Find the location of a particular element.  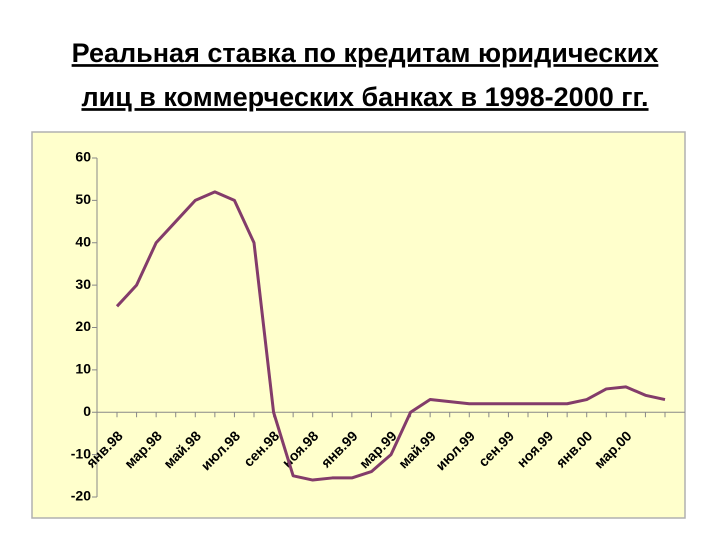

chart-title: Реальная ставка по кредитам юридических is located at coordinates (365, 53).